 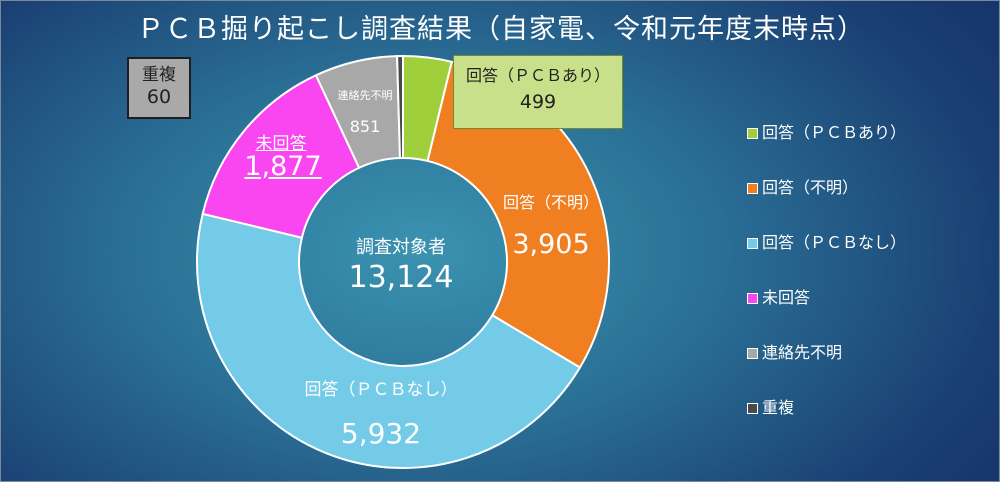 What do you see at coordinates (786, 297) in the screenshot?
I see `legend-label-no-response: 未回答` at bounding box center [786, 297].